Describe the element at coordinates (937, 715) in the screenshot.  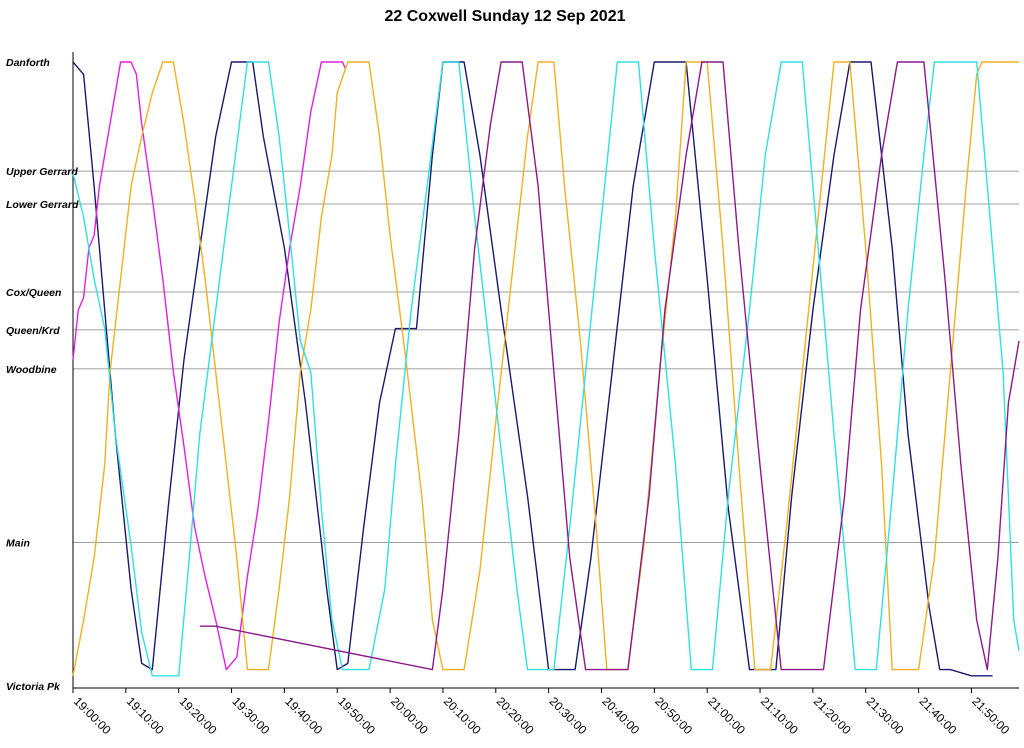
I see `x-tick-label: 21:40:00` at that location.